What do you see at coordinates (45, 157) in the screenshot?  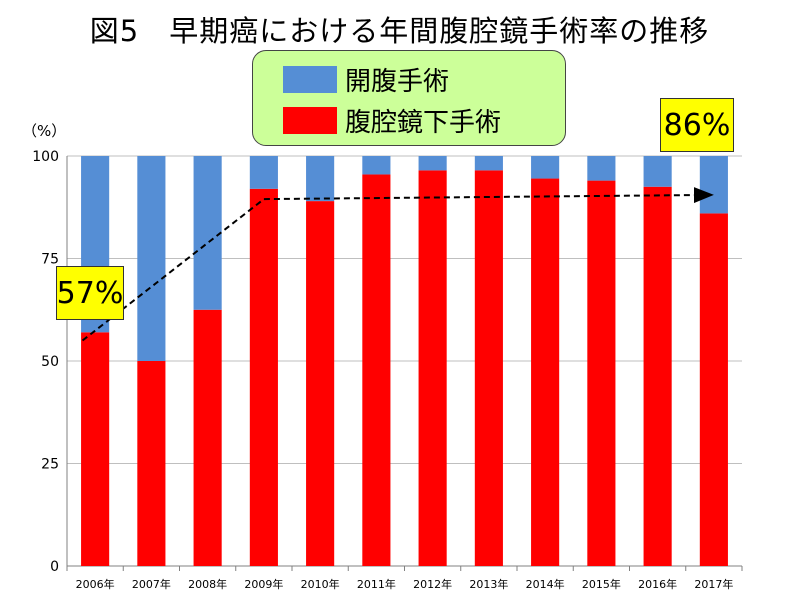 I see `y-tick-label: 100` at bounding box center [45, 157].